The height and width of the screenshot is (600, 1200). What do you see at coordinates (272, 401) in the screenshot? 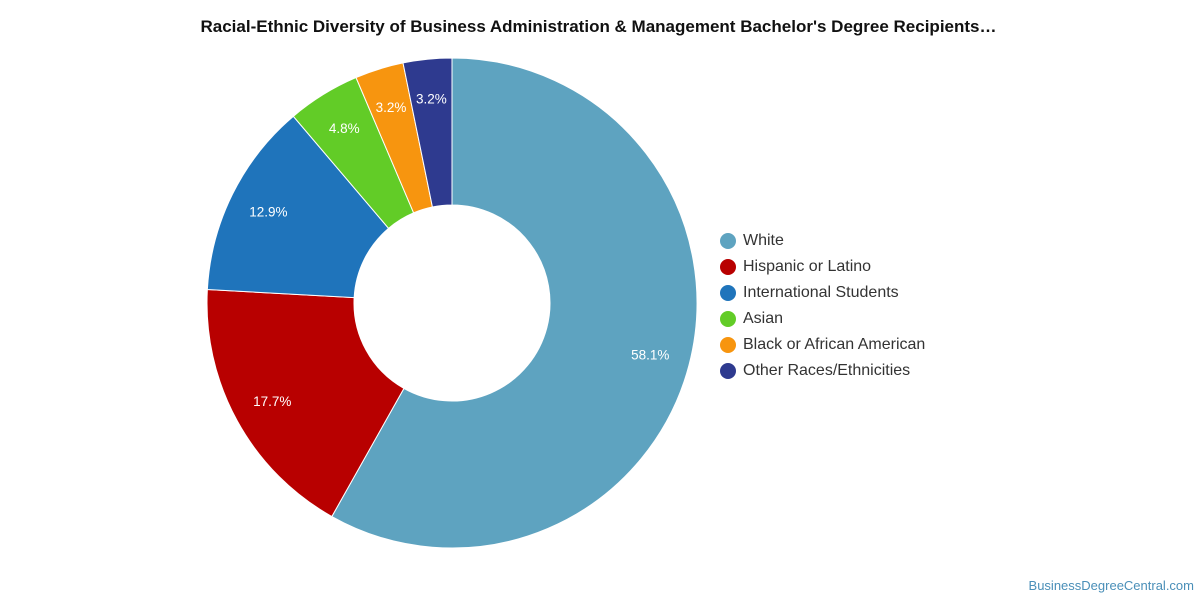
I see `slice-value-label: 17.7%` at bounding box center [272, 401].